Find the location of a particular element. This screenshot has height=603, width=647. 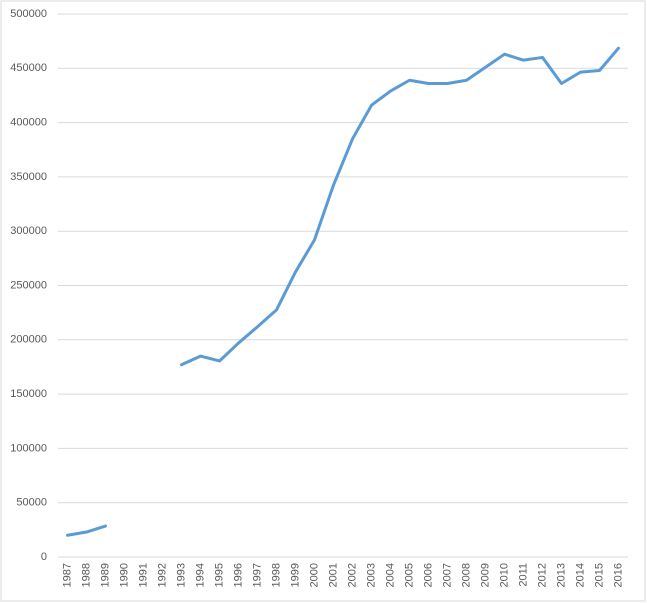

x-tick-label: 1997 is located at coordinates (257, 575).